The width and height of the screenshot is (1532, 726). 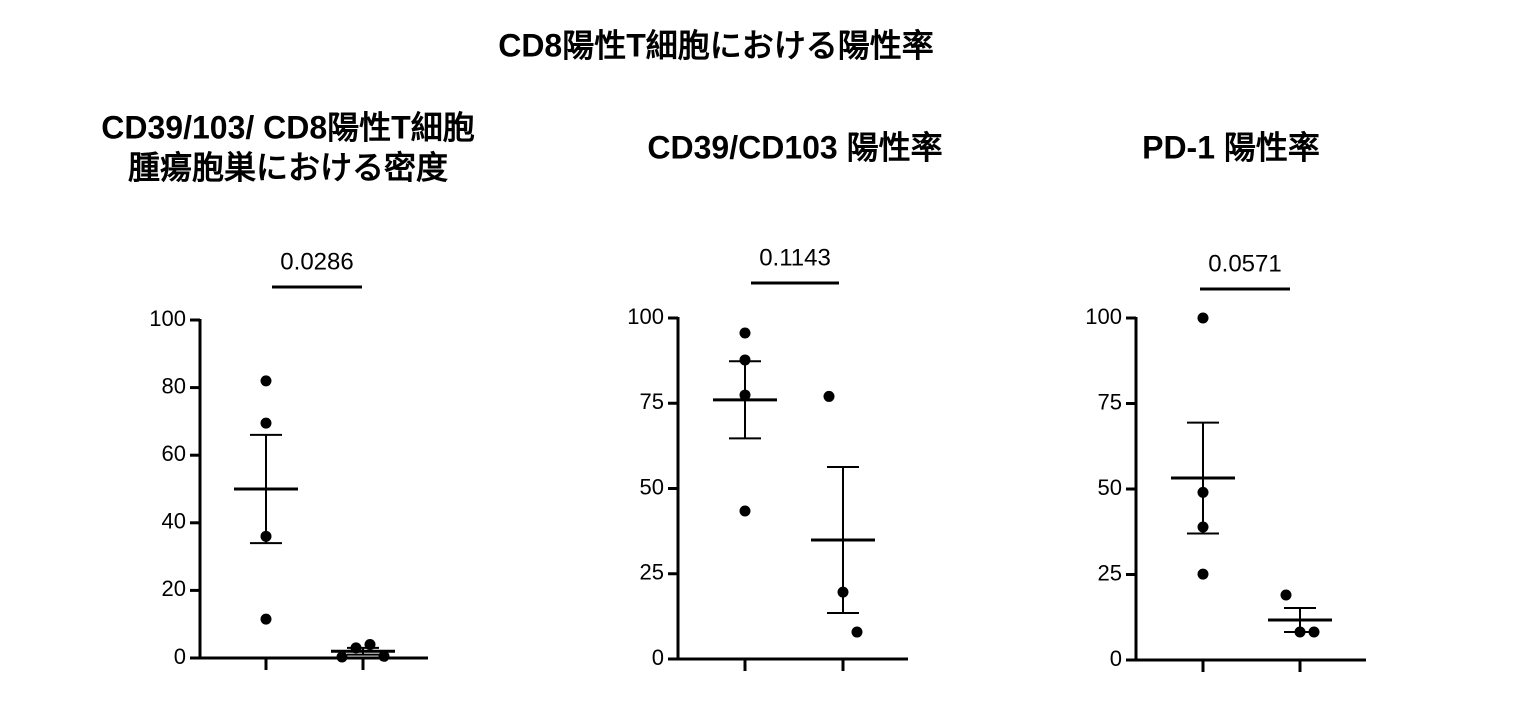 I want to click on p-value: 0.1143, so click(x=795, y=257).